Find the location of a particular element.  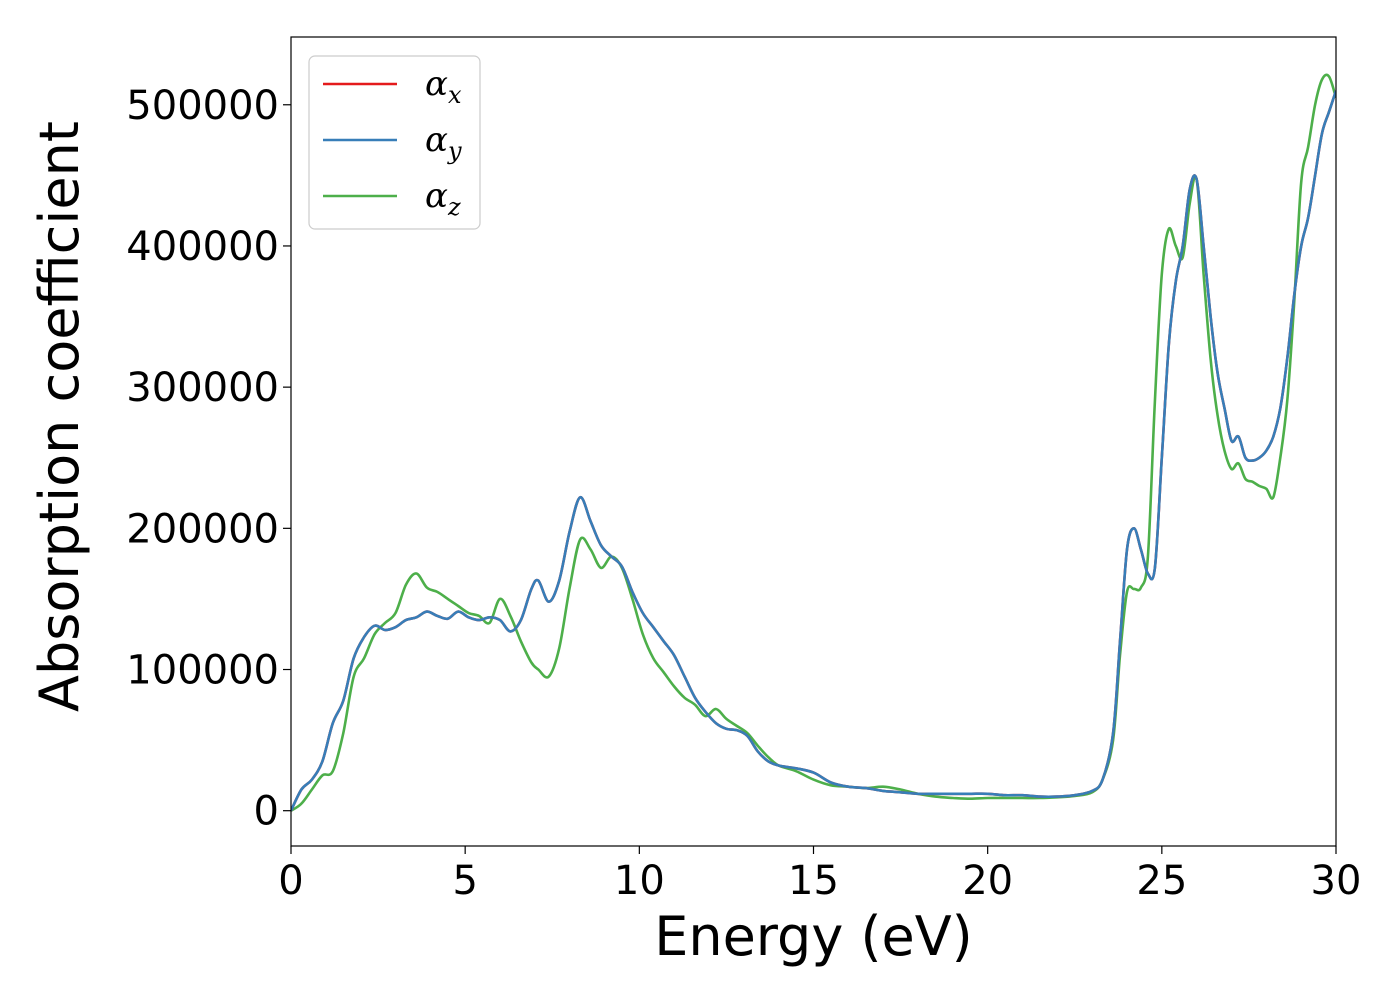

y-tick-label: 200000 is located at coordinates (202, 529).